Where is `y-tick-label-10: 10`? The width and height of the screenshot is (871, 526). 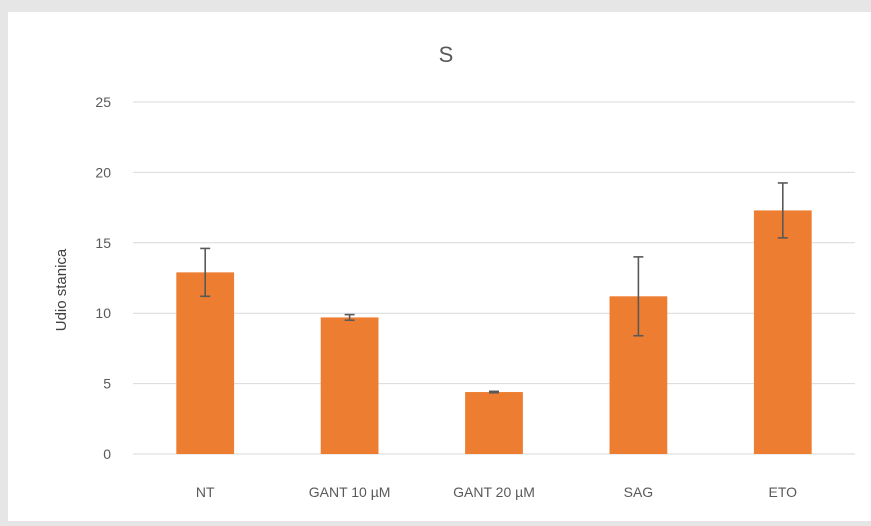
y-tick-label-10: 10 is located at coordinates (103, 313).